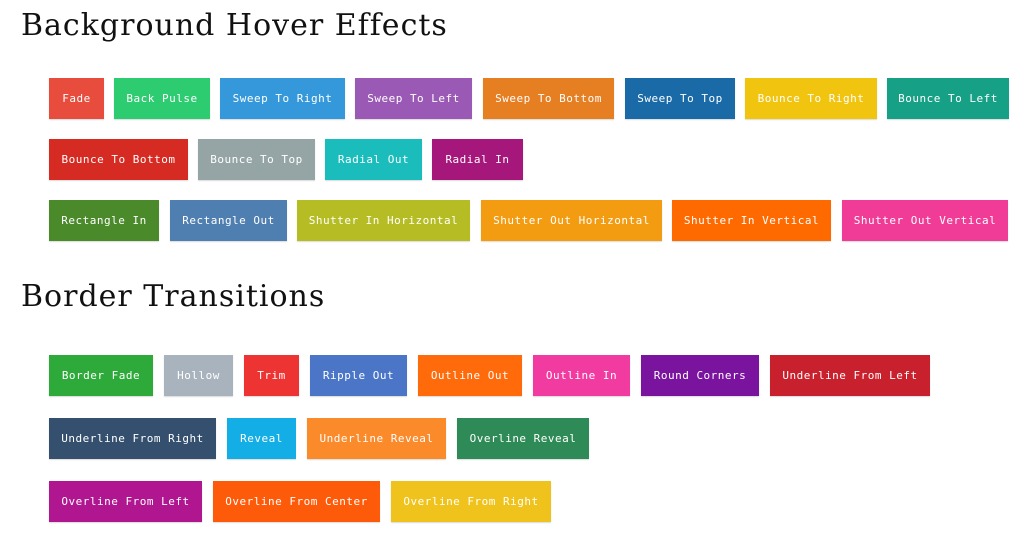  What do you see at coordinates (358, 375) in the screenshot?
I see `ripple-out-button: Ripple Out` at bounding box center [358, 375].